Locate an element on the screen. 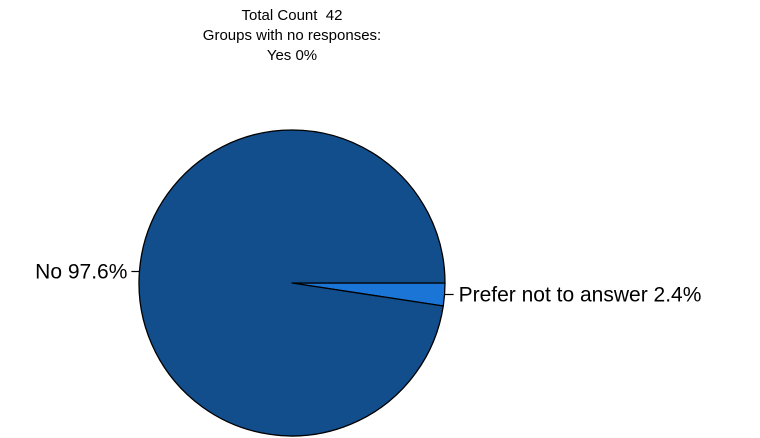  slice-label-no: No 97.6% is located at coordinates (81, 272).